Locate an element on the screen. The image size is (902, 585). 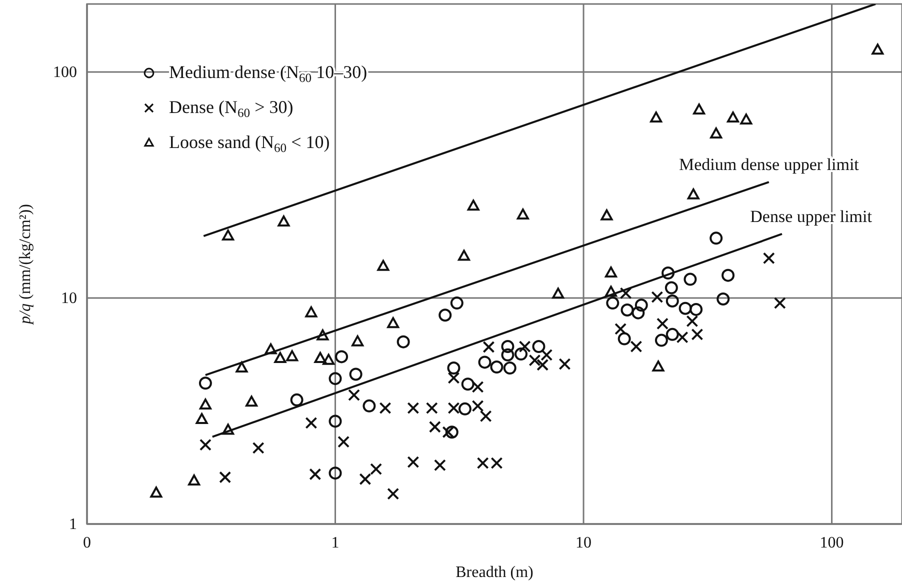
y-tick-label: 10 is located at coordinates (69, 299).